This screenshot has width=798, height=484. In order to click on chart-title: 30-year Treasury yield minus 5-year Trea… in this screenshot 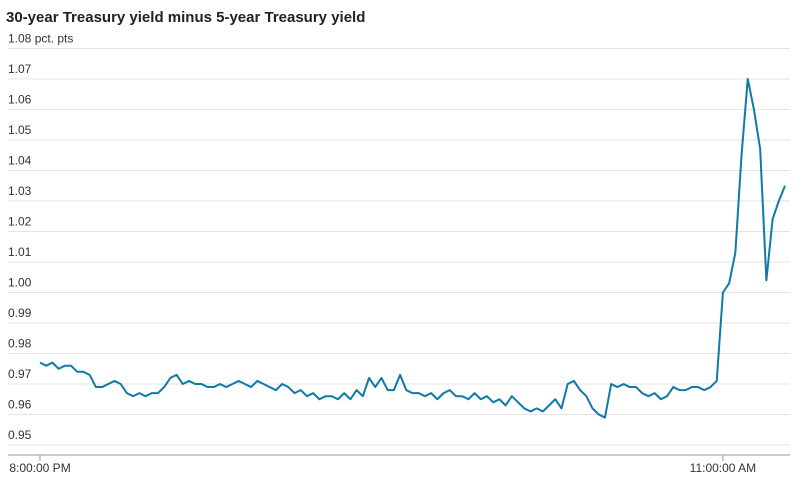, I will do `click(185, 17)`.